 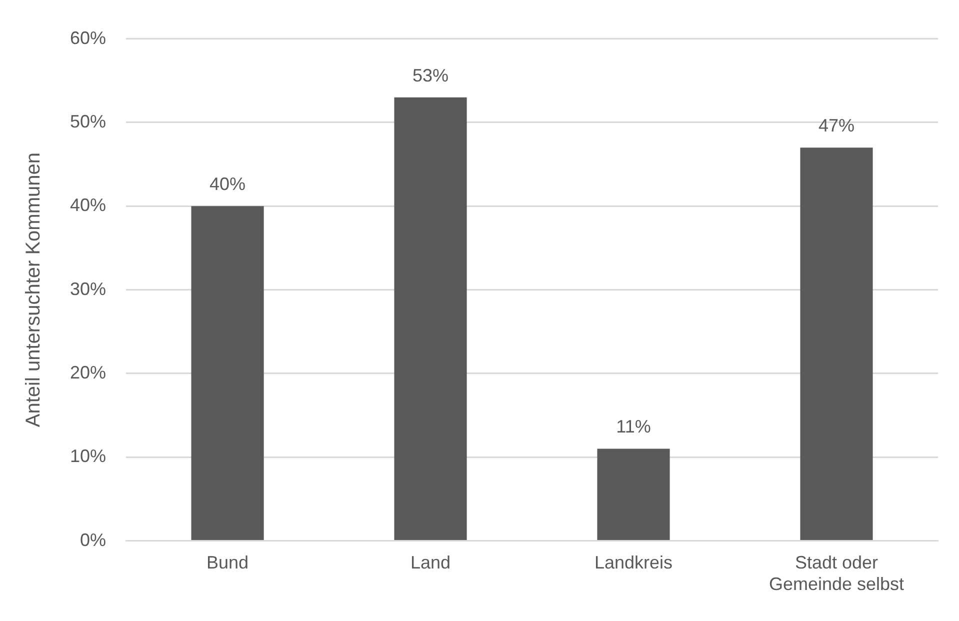 What do you see at coordinates (88, 121) in the screenshot?
I see `y-tick-label: 50%` at bounding box center [88, 121].